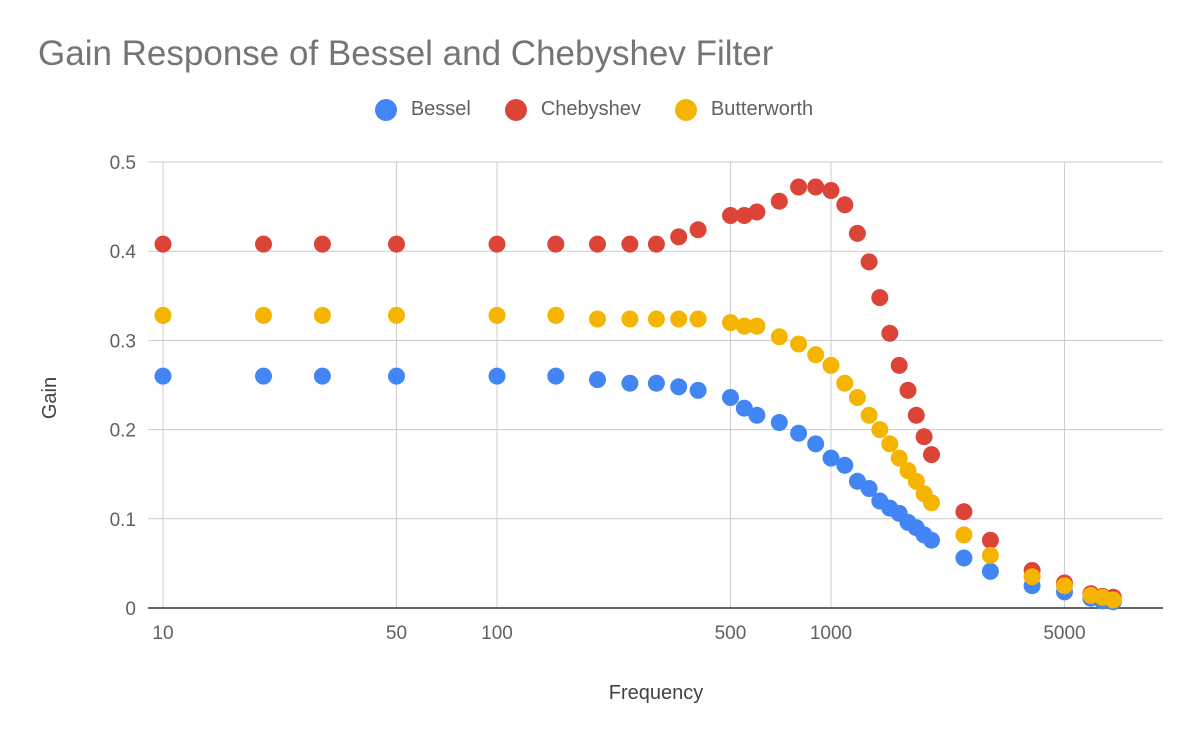 The width and height of the screenshot is (1200, 742). I want to click on y-tick-labels: 0 0.1 0.2 0.3 0.4 0.5, so click(123, 386).